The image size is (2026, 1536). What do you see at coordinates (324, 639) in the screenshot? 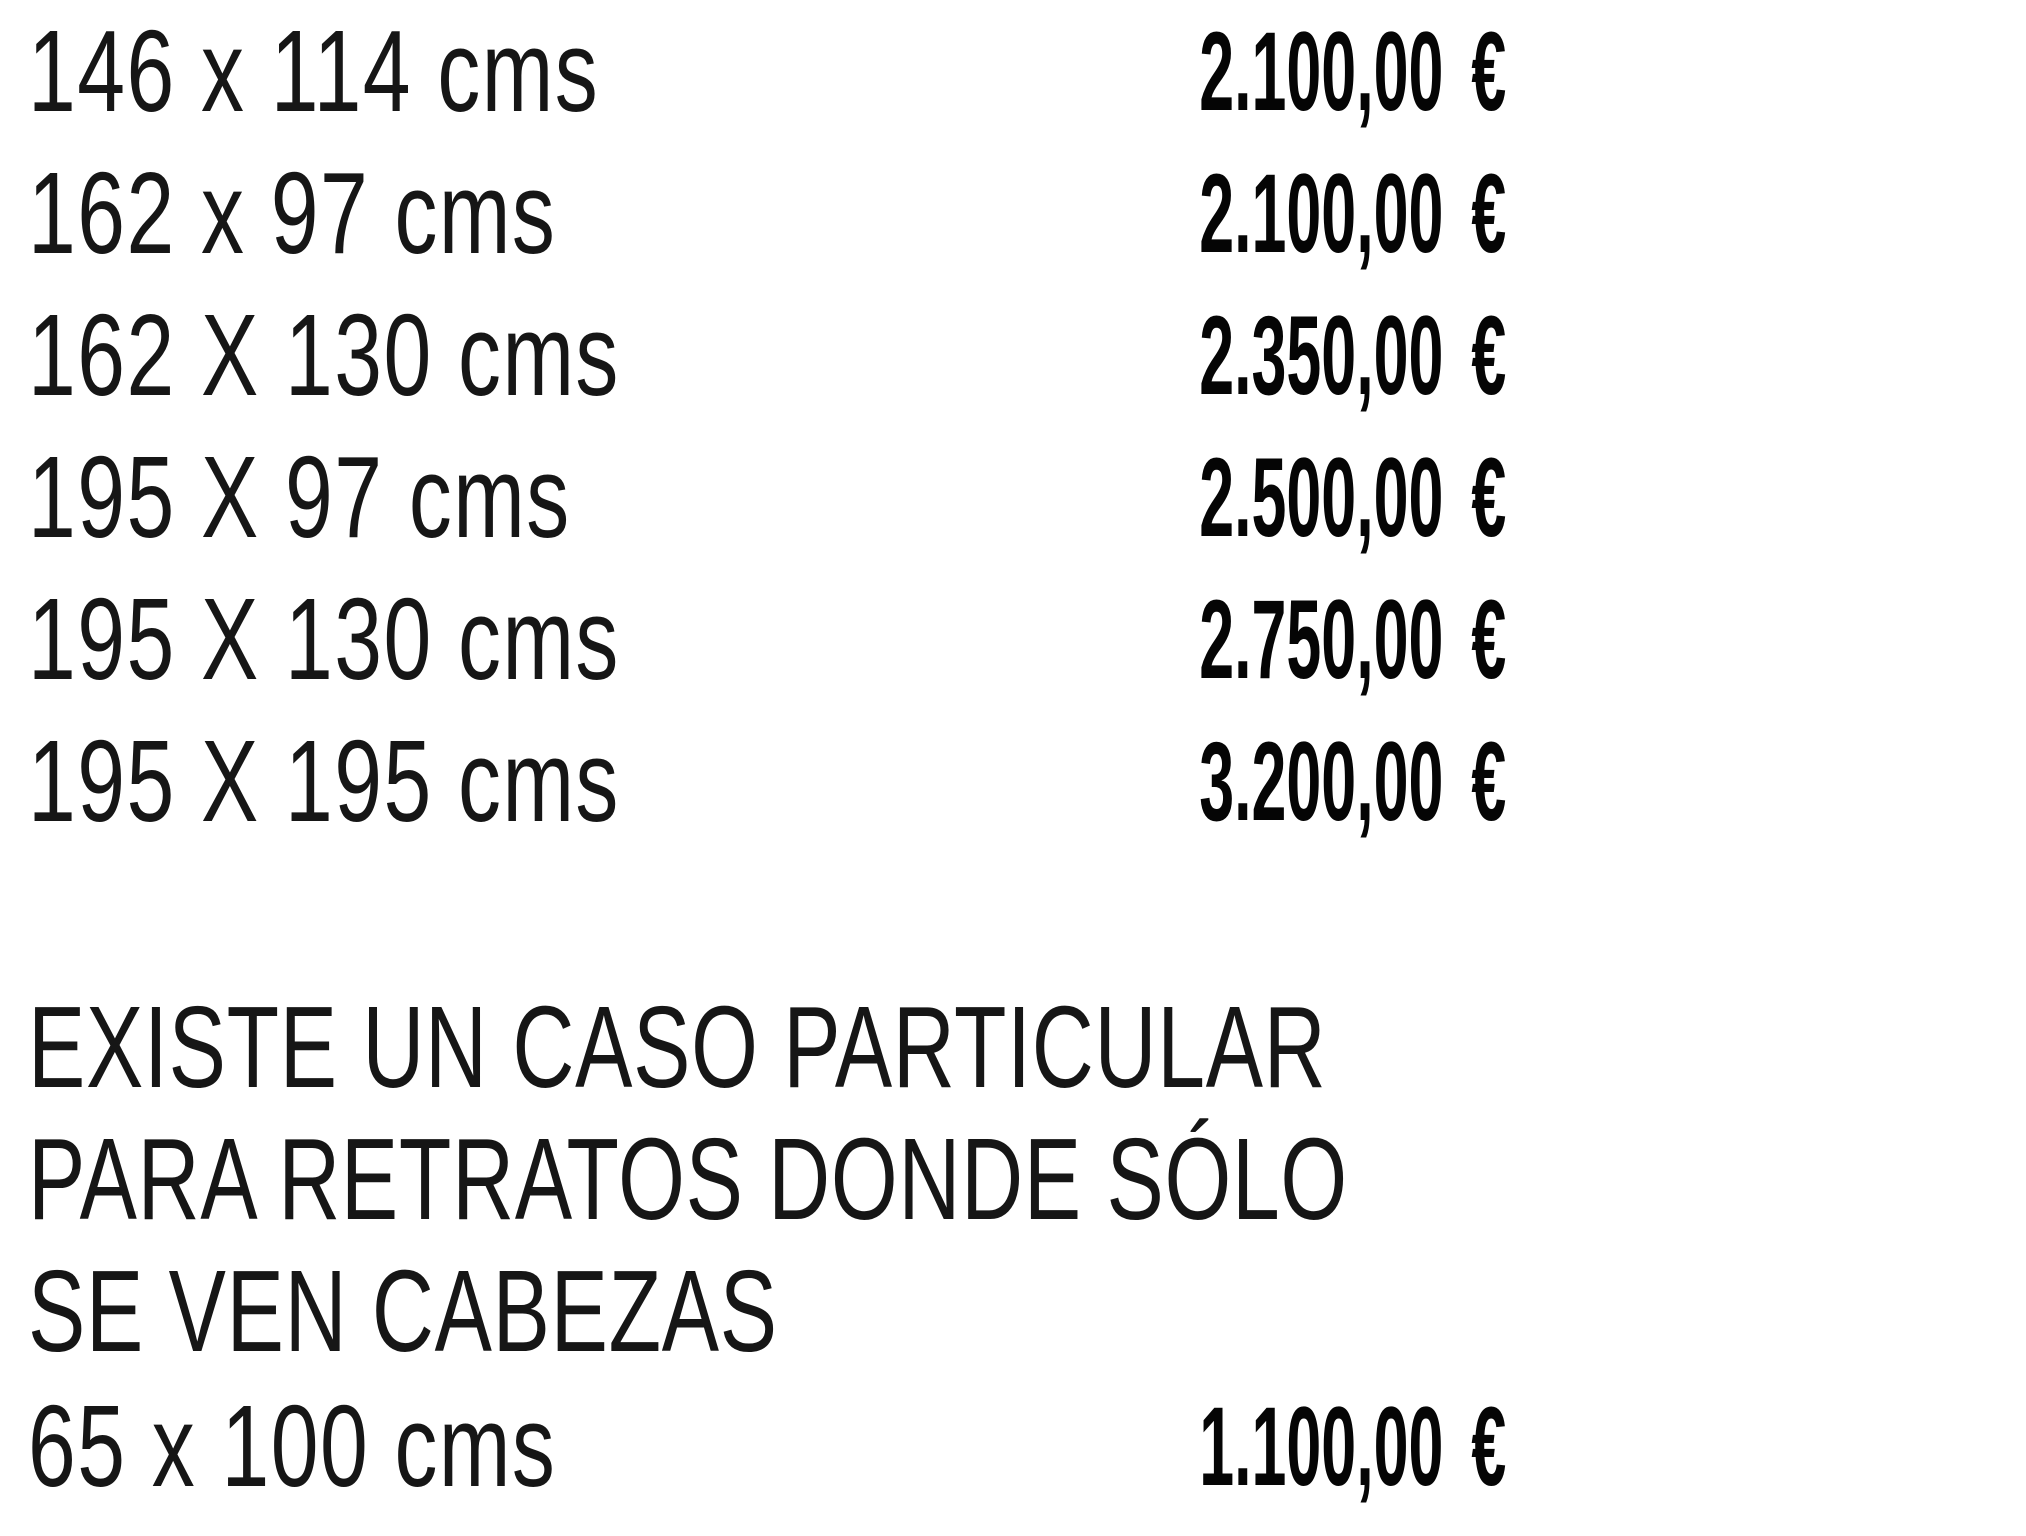
I see `size-label: 195 X 130 cms` at bounding box center [324, 639].